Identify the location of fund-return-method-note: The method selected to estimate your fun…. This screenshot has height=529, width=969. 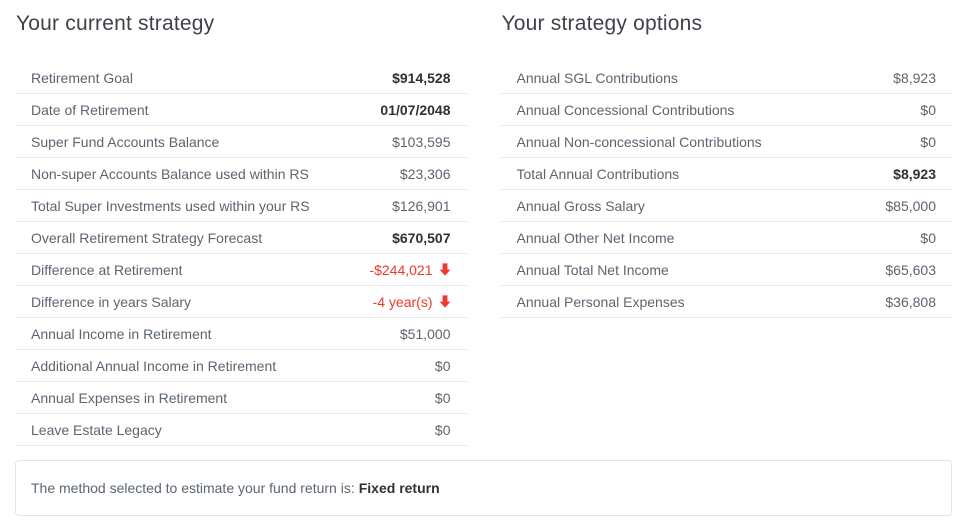
(483, 488).